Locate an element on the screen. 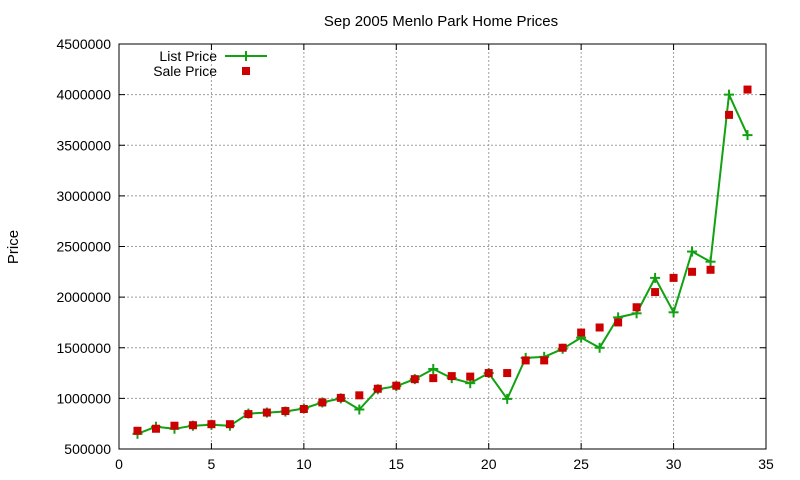 The width and height of the screenshot is (800, 480). x-tick-label: 35 is located at coordinates (766, 464).